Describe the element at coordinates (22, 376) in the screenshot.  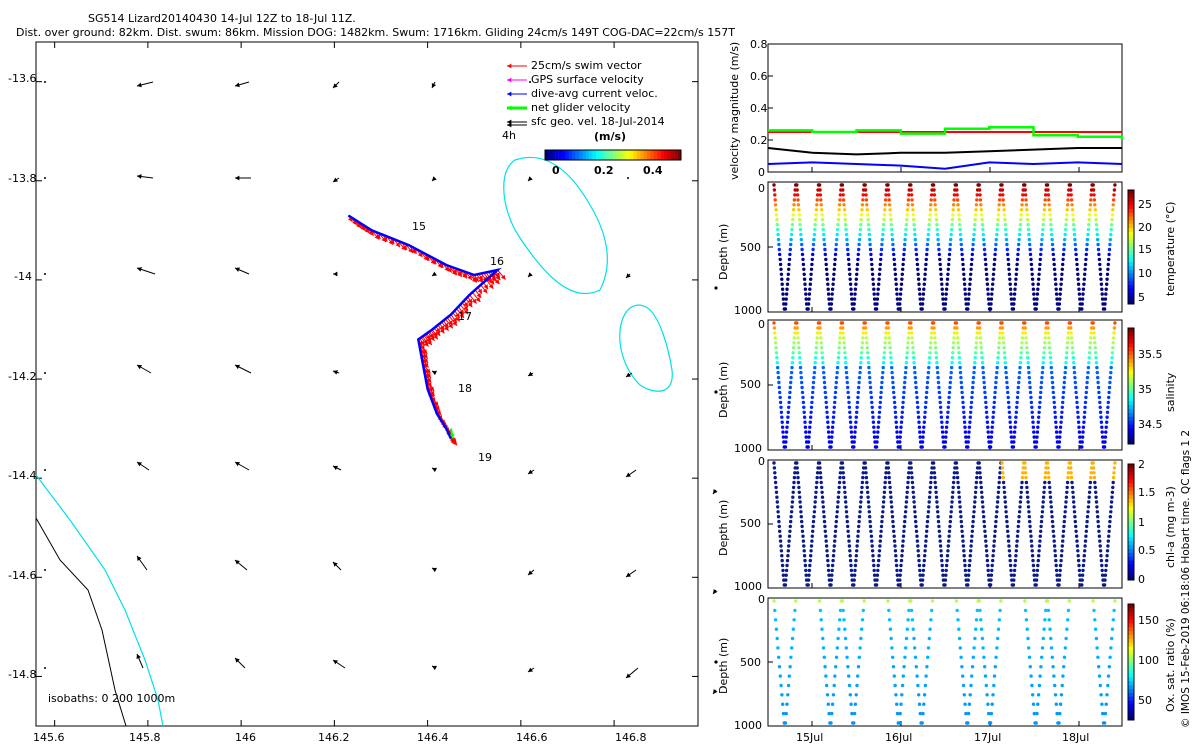
I see `map-ytick: -14.2` at that location.